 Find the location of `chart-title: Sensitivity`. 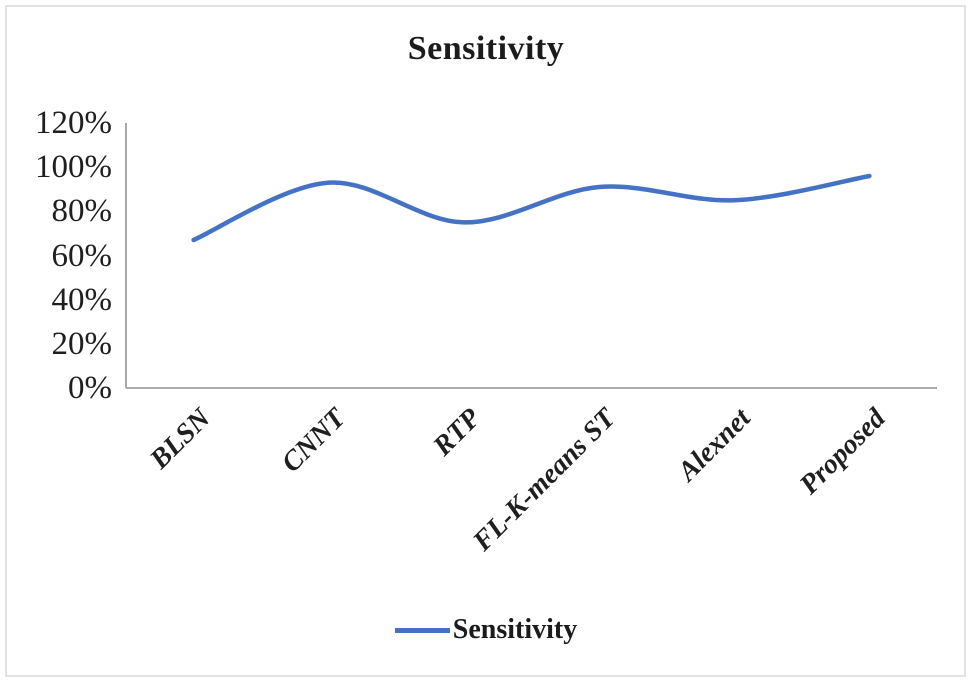

chart-title: Sensitivity is located at coordinates (486, 48).